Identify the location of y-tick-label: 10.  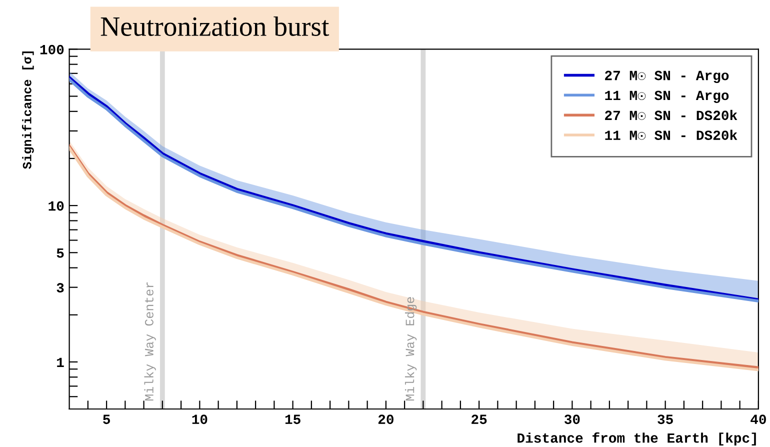
(56, 206).